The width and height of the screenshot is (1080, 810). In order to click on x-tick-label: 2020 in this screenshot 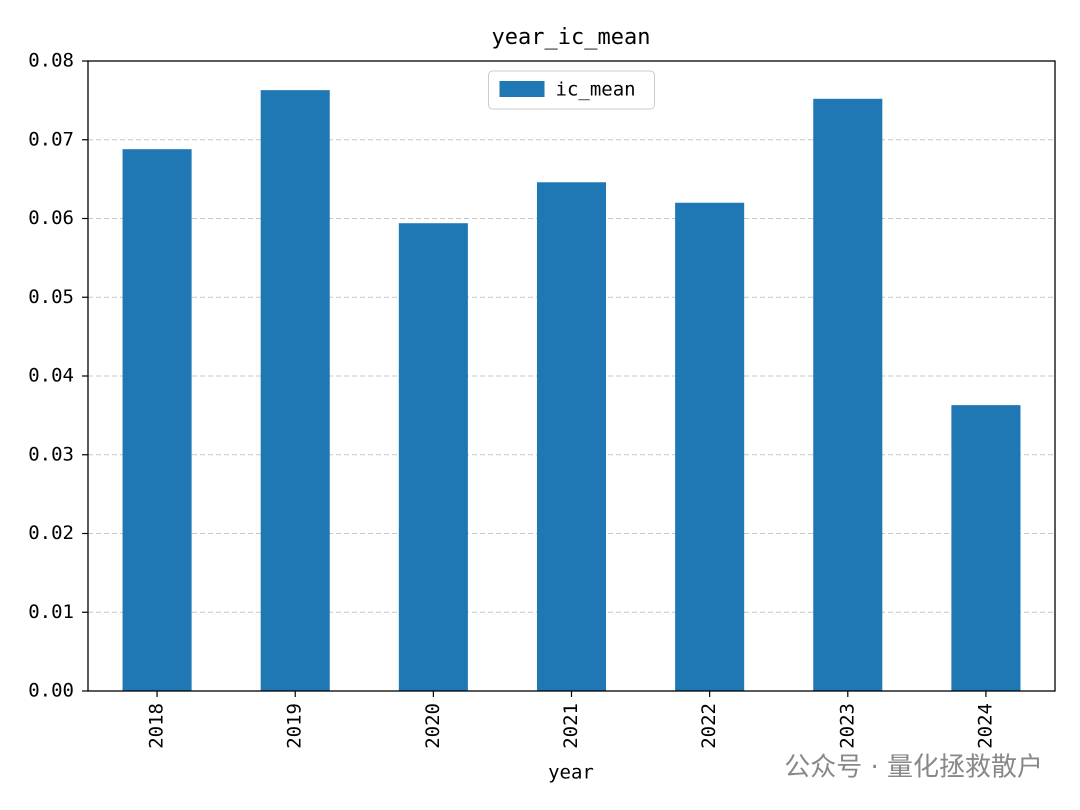, I will do `click(433, 726)`.